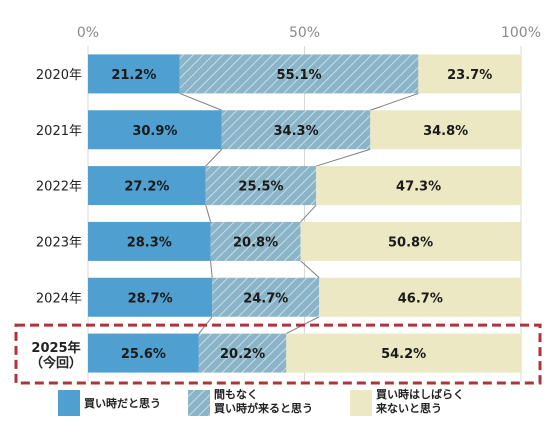 The height and width of the screenshot is (442, 560). Describe the element at coordinates (59, 242) in the screenshot. I see `category-label: 2023年` at that location.